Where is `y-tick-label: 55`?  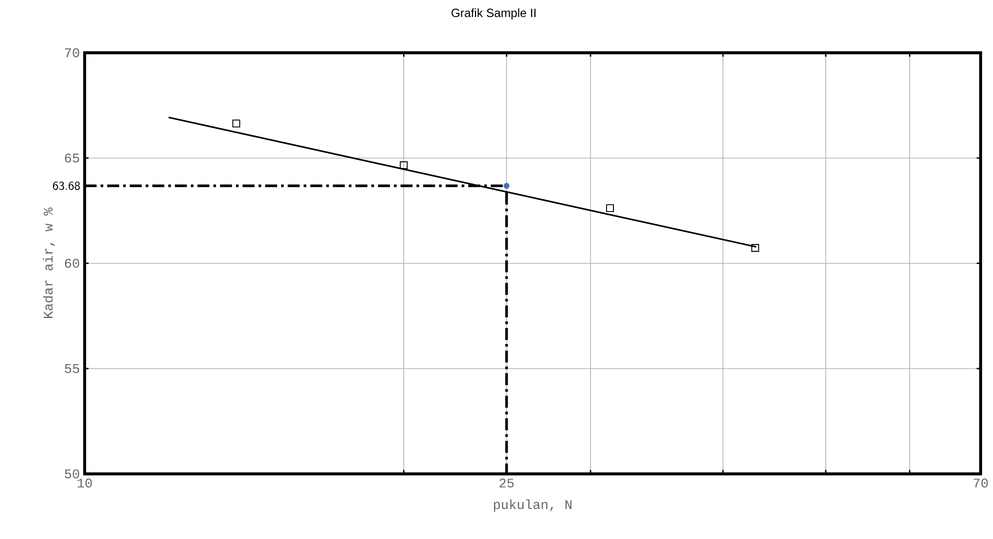 y-tick-label: 55 is located at coordinates (72, 369).